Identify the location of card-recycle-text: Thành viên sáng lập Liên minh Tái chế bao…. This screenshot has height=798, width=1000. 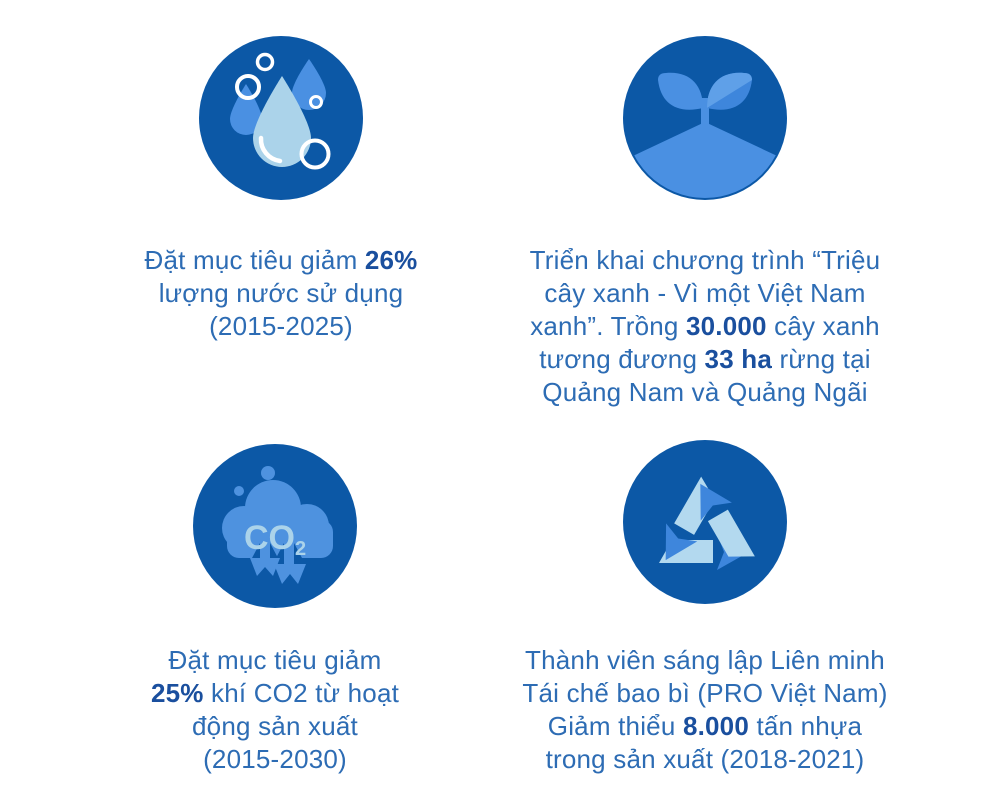
(704, 710).